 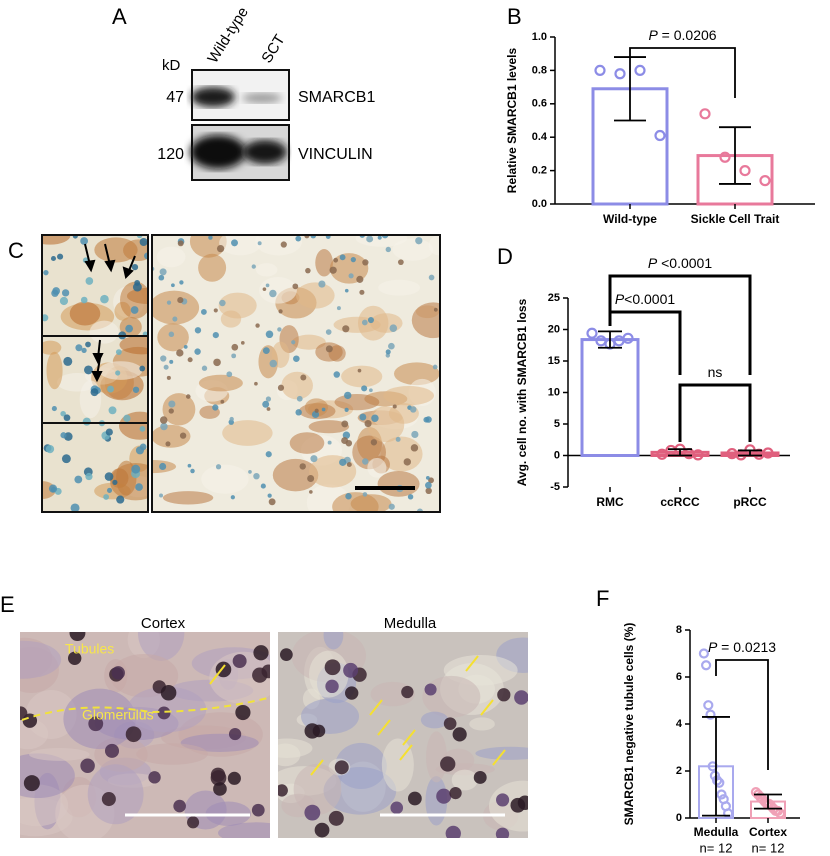 What do you see at coordinates (746, 647) in the screenshot?
I see `label-part: = 0.0213` at bounding box center [746, 647].